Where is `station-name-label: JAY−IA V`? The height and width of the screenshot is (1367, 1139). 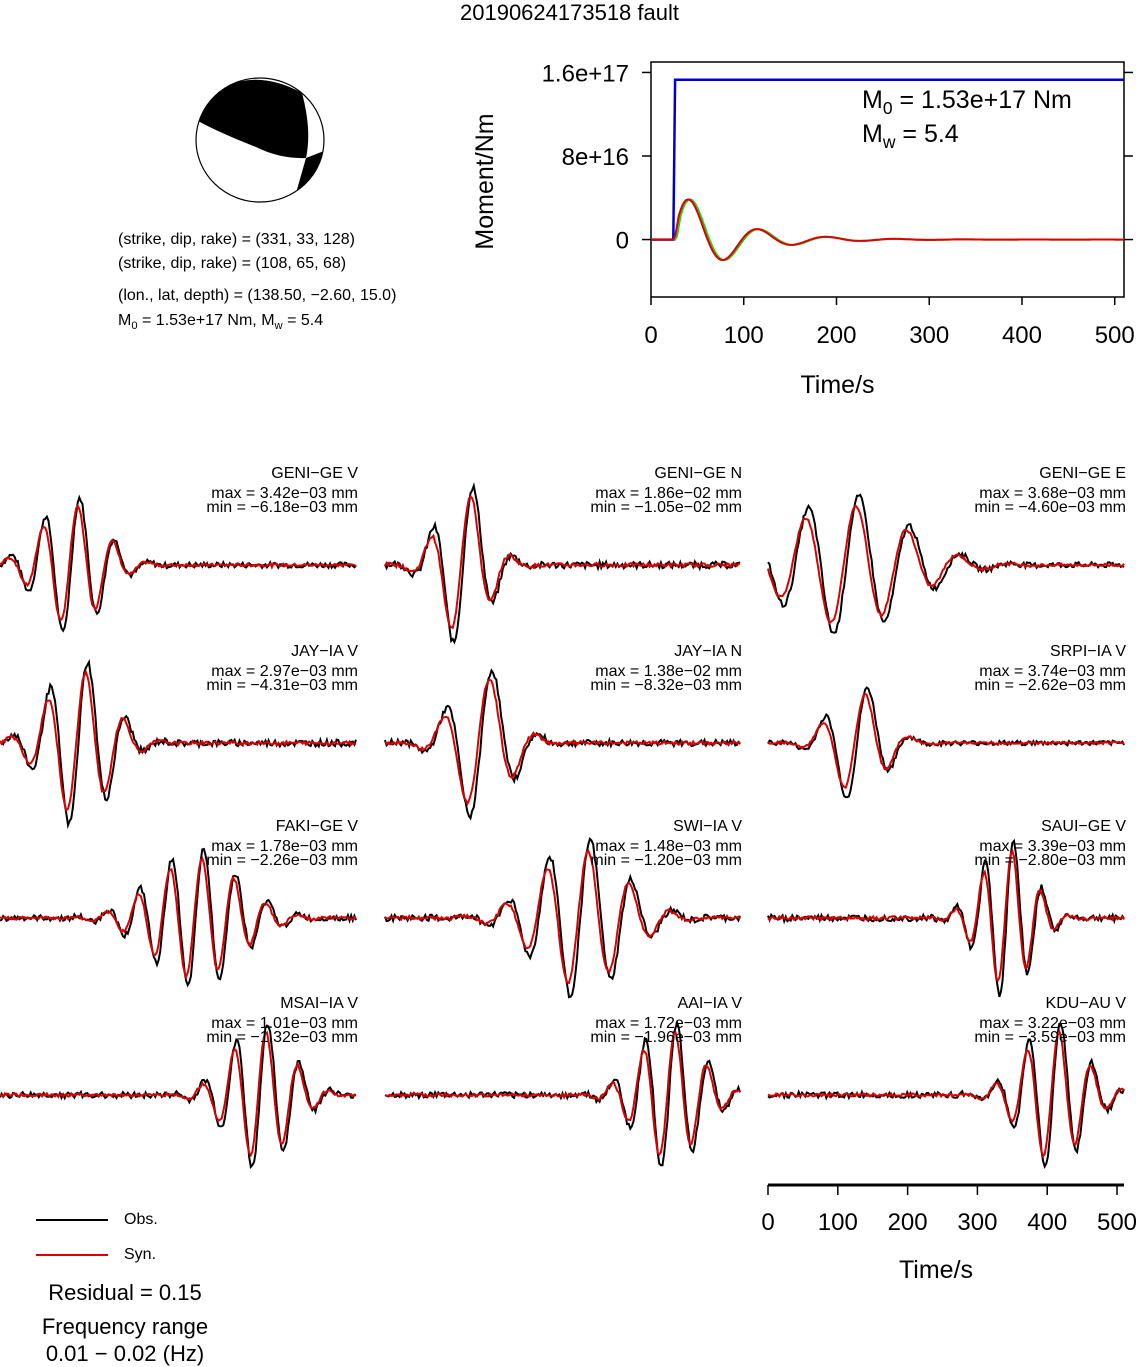
station-name-label: JAY−IA V is located at coordinates (324, 651).